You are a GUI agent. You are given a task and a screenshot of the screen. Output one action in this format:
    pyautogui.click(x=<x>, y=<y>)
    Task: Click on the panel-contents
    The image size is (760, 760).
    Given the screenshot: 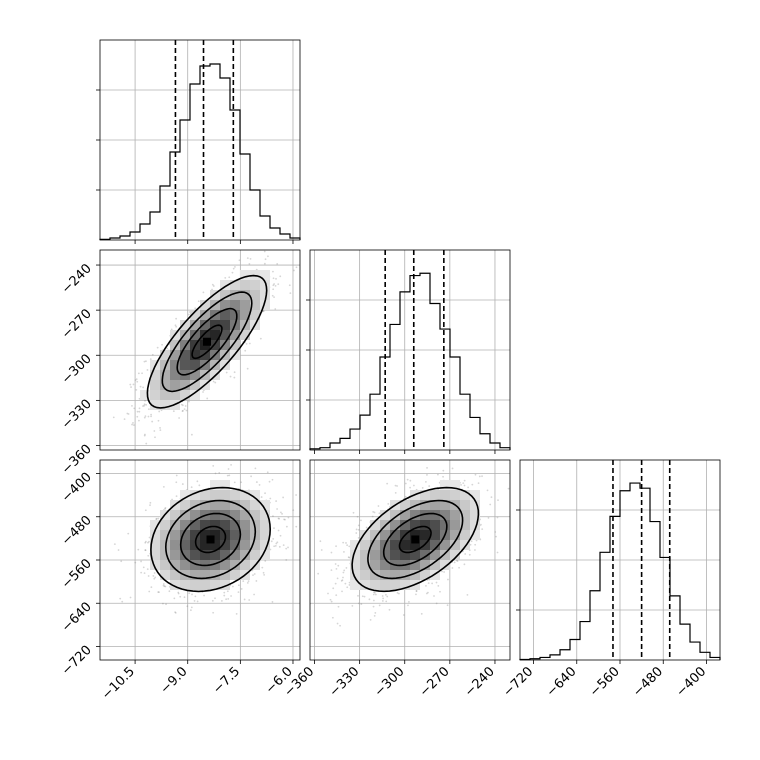 What is the action you would take?
    pyautogui.click(x=200, y=559)
    